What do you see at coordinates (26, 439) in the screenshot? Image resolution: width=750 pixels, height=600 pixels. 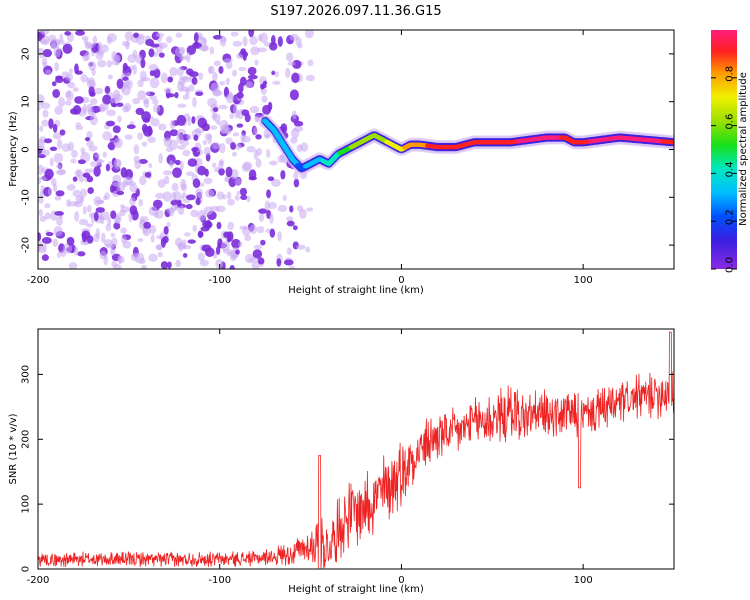 I see `snr-y-tick-label: 200` at bounding box center [26, 439].